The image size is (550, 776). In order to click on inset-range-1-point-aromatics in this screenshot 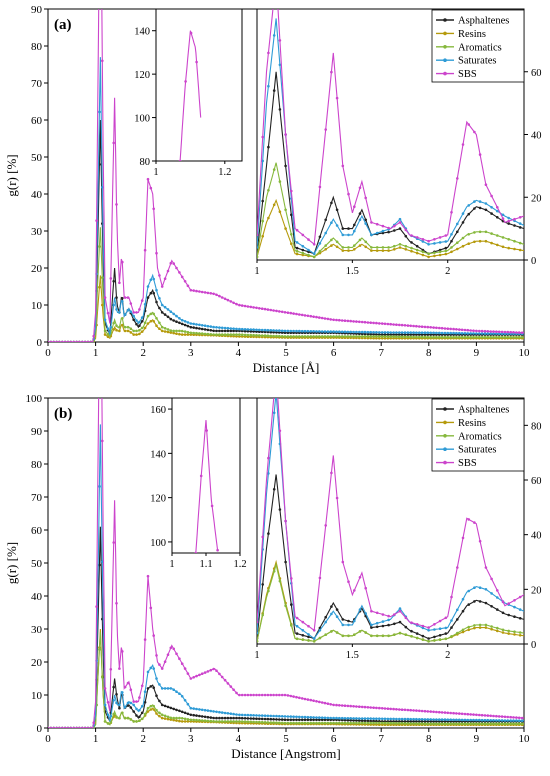, I will do `click(434, 640)`.